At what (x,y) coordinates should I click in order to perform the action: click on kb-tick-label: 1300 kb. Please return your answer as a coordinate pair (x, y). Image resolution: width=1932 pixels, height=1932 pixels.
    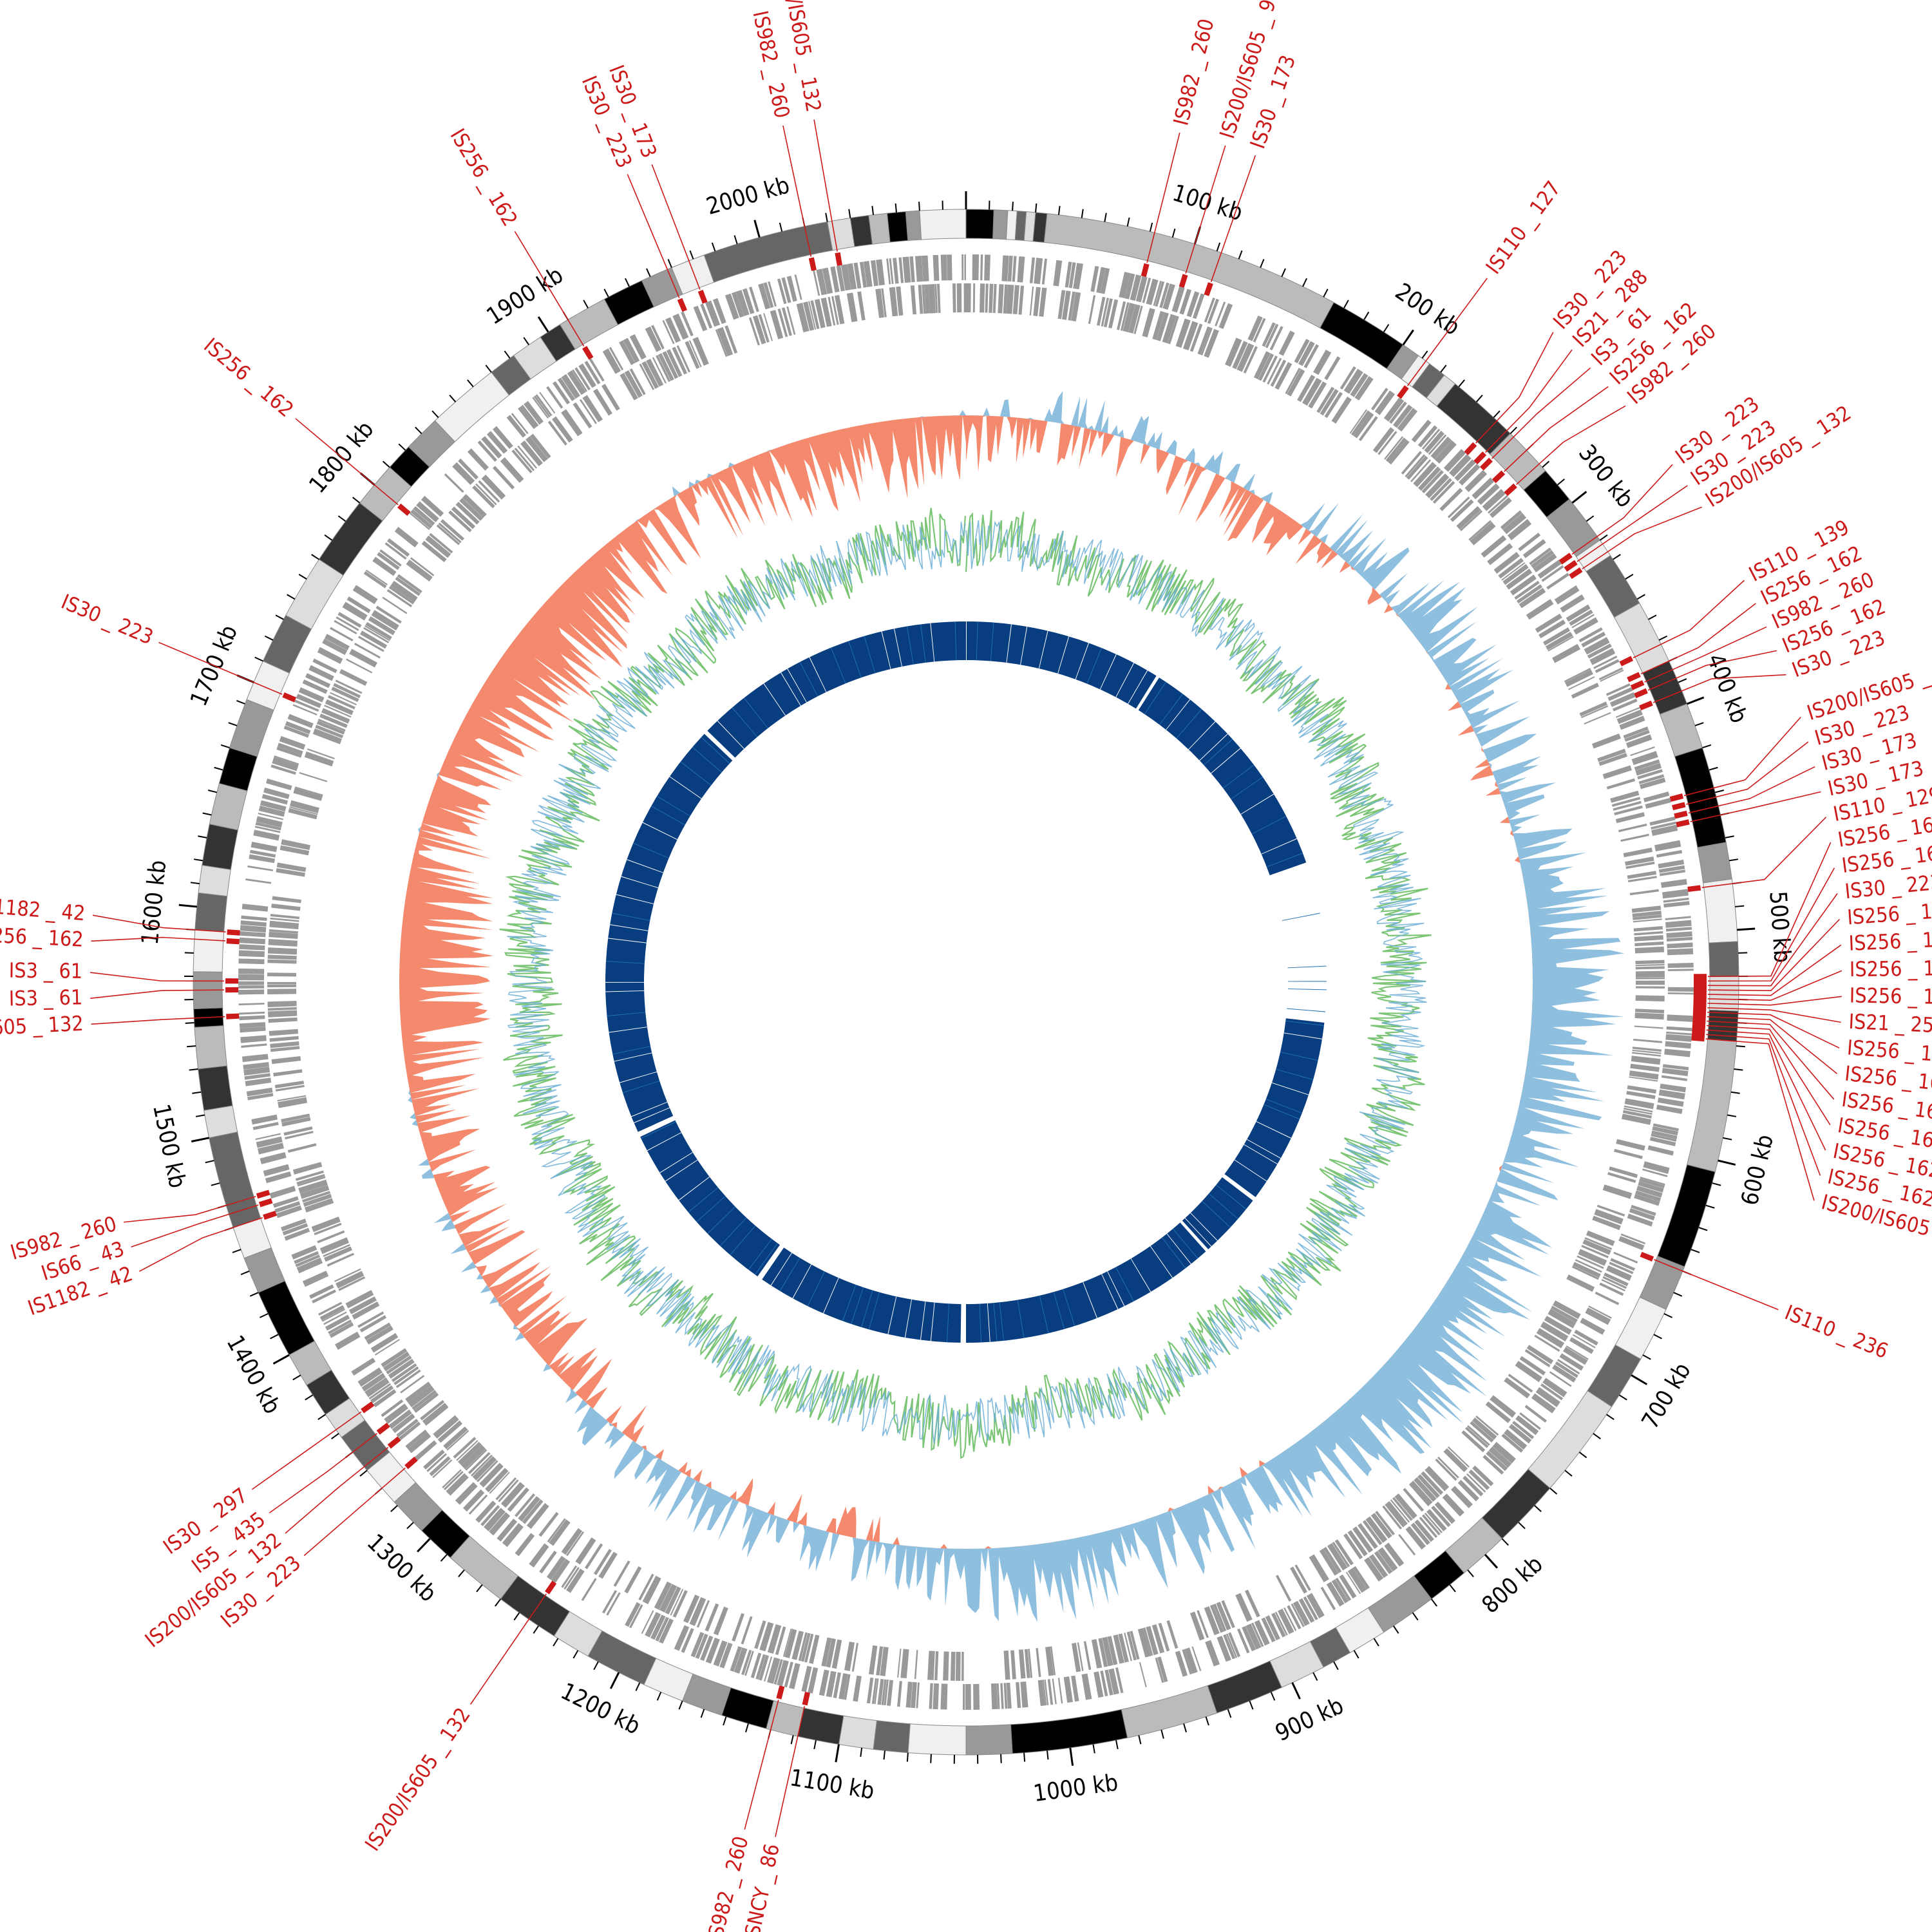
    Looking at the image, I should click on (402, 1568).